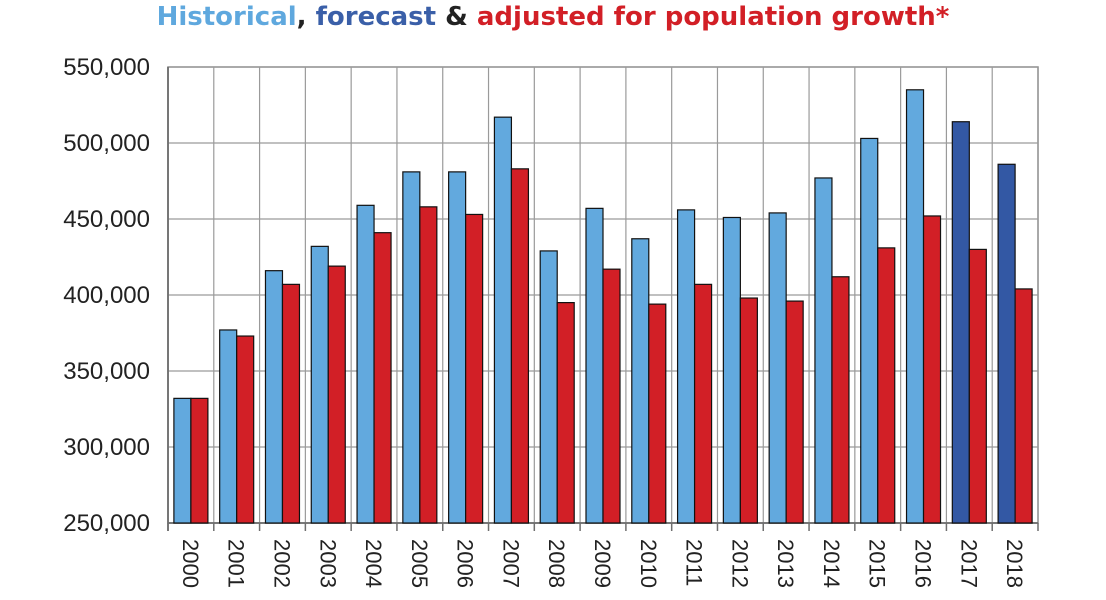  What do you see at coordinates (823, 350) in the screenshot?
I see `bar-historical-2014` at bounding box center [823, 350].